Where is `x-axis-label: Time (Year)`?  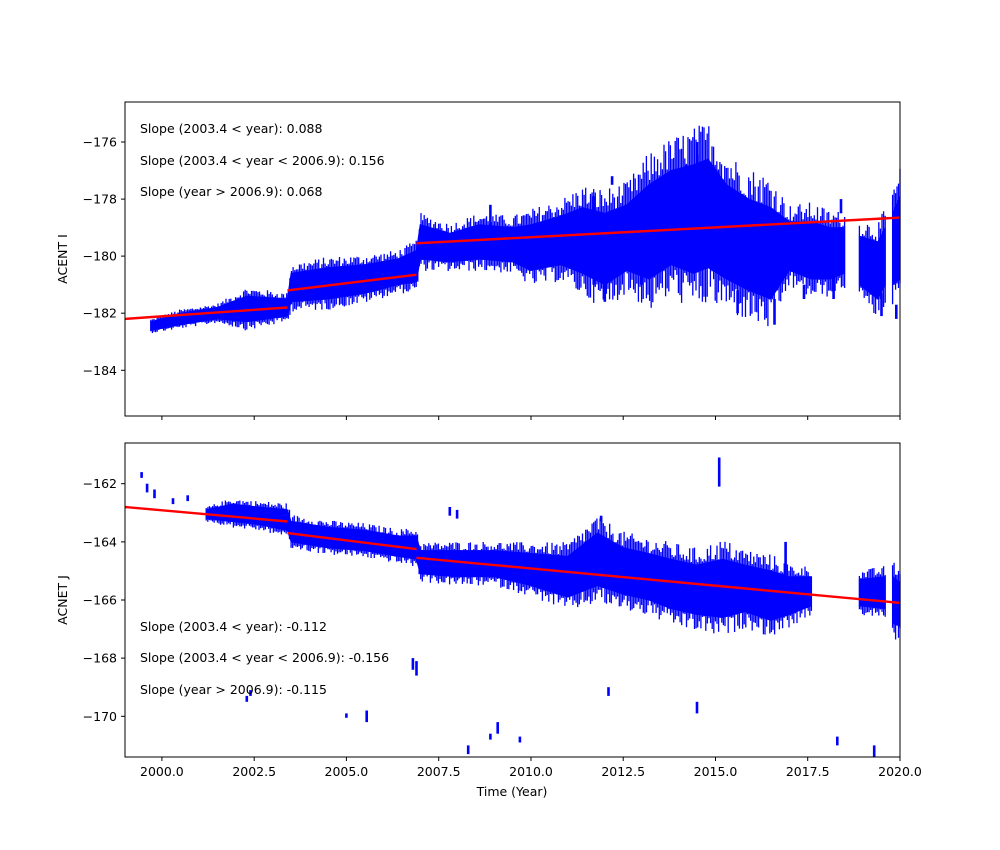 x-axis-label: Time (Year) is located at coordinates (512, 791).